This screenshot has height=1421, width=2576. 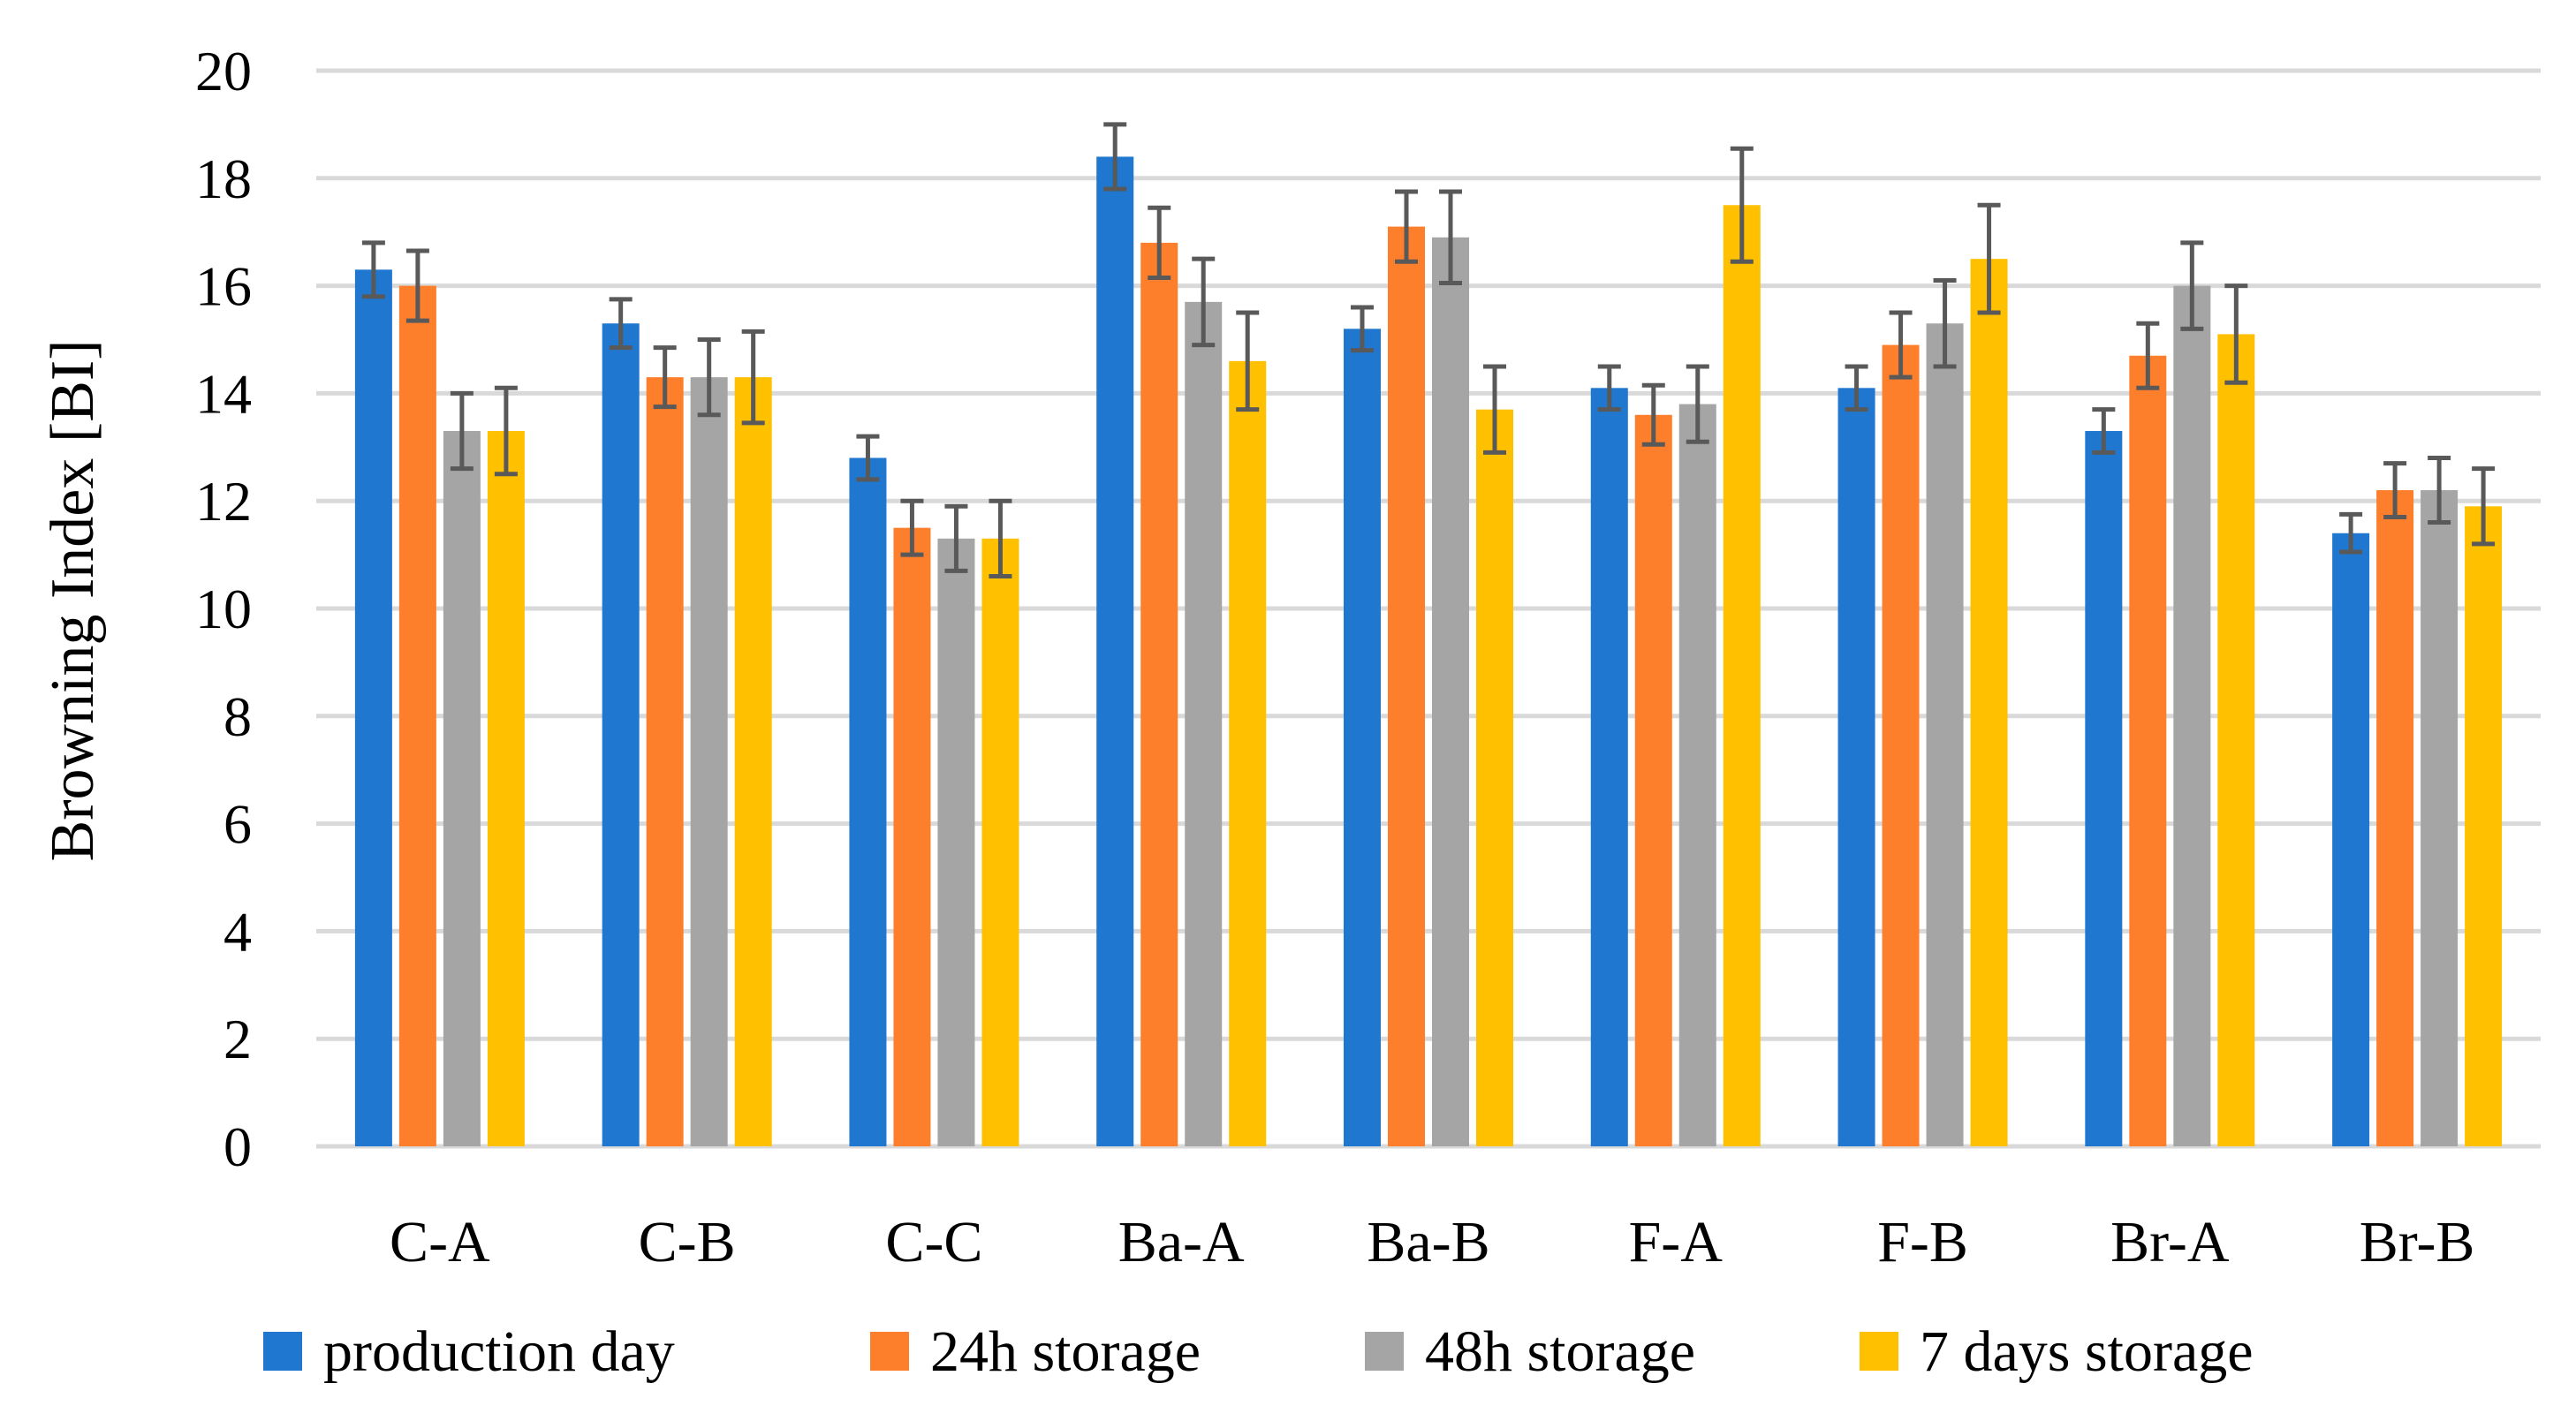 What do you see at coordinates (1248, 361) in the screenshot?
I see `error-bar-Ba-A-s4` at bounding box center [1248, 361].